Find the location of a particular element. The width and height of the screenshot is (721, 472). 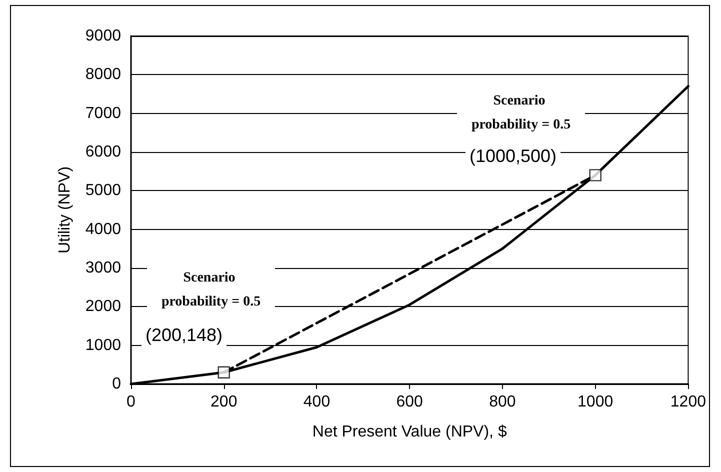

x-axis-title: Net Present Value (NPV), $ is located at coordinates (409, 432).